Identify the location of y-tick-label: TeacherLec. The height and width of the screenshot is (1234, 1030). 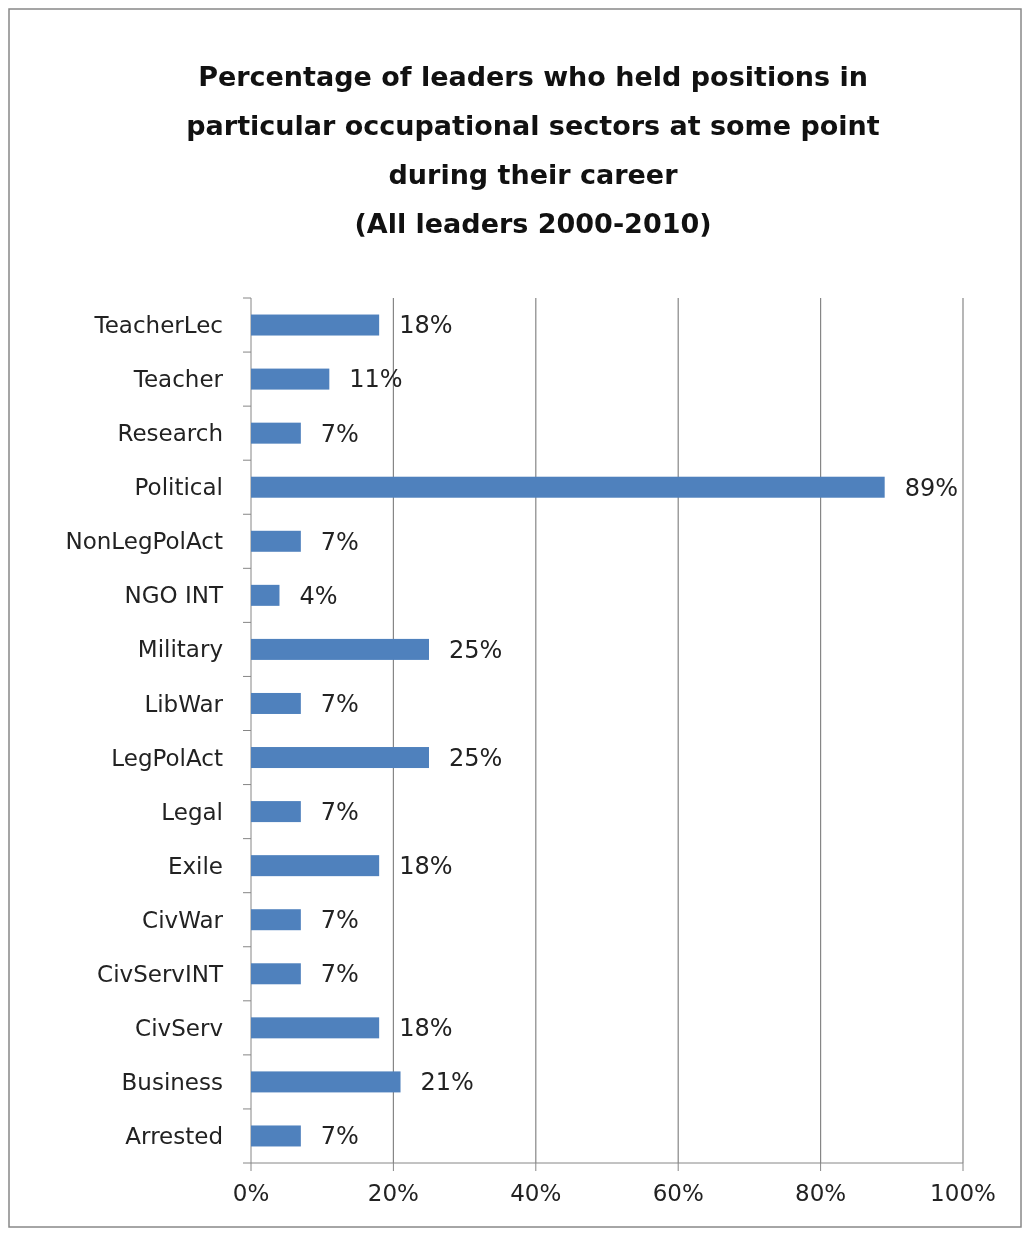
(158, 325).